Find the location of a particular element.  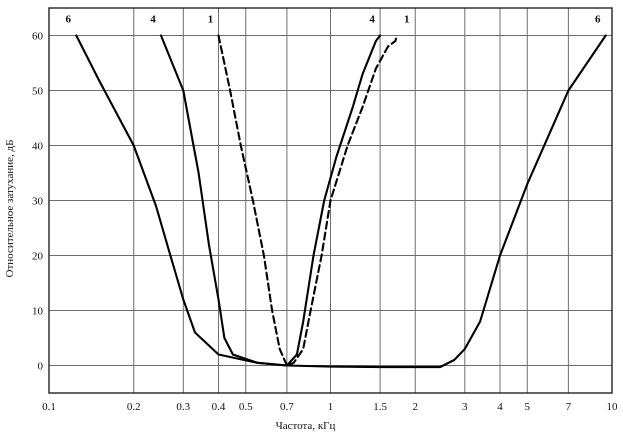

y-tick-label: 40 is located at coordinates (38, 147).